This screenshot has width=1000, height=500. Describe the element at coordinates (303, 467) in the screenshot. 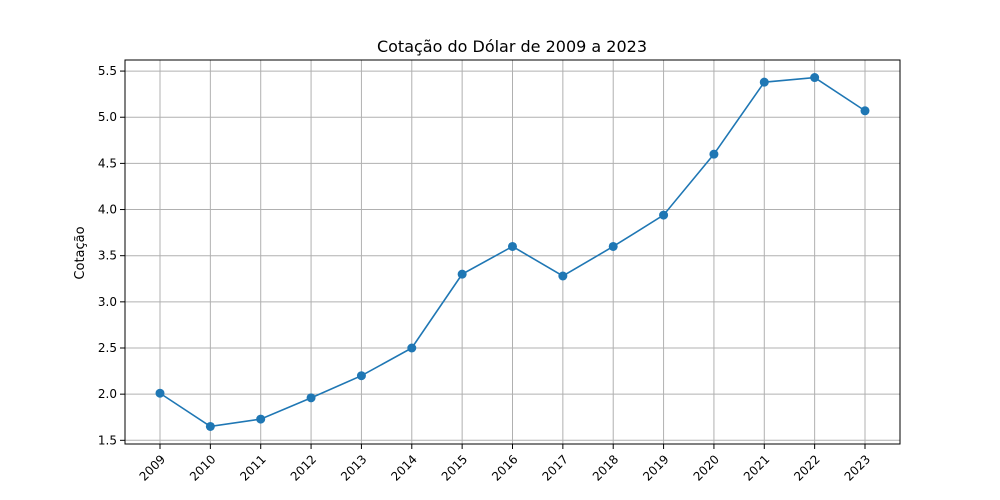

I see `x-tick-label: 2012` at that location.